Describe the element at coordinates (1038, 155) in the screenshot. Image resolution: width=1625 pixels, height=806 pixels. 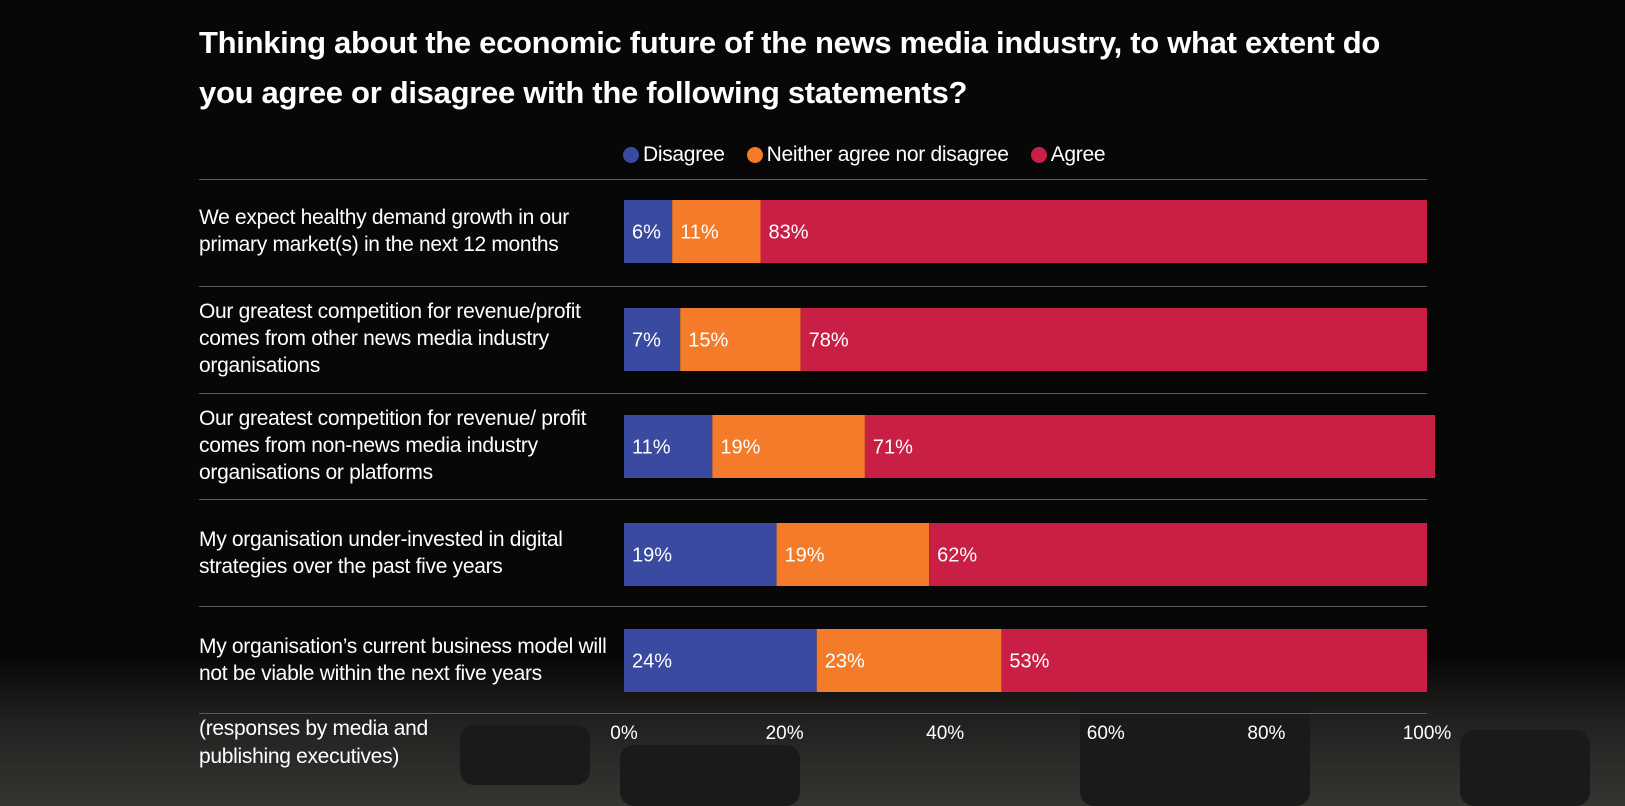
I see `legend-swatch-agree` at that location.